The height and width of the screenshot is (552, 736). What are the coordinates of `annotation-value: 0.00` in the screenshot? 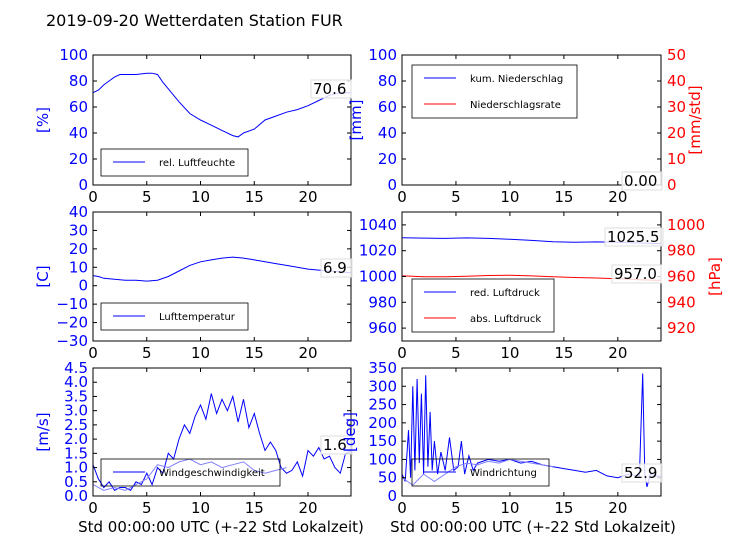 It's located at (640, 181).